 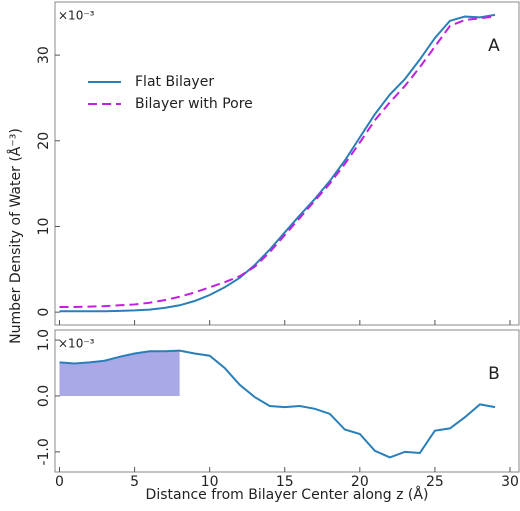 What do you see at coordinates (44, 312) in the screenshot?
I see `y-tick-label: 0` at bounding box center [44, 312].